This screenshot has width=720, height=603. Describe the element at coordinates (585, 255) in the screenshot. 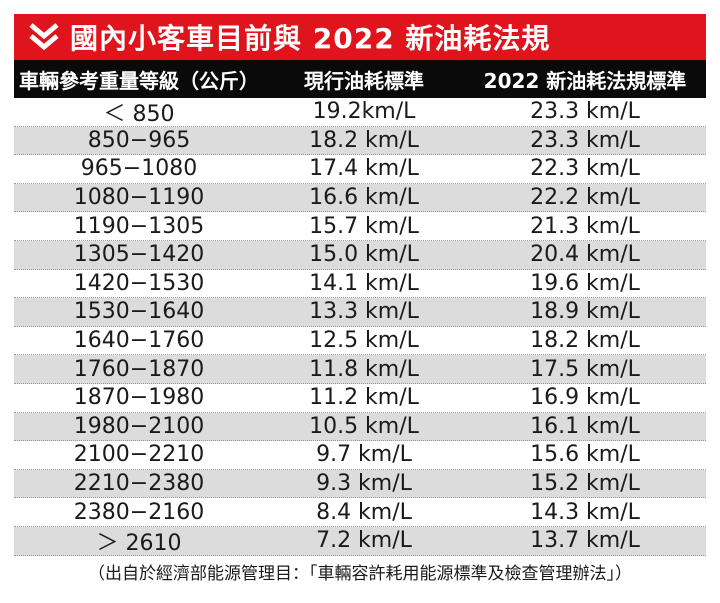

I see `new-standard-cell: 20.4 km/L` at that location.